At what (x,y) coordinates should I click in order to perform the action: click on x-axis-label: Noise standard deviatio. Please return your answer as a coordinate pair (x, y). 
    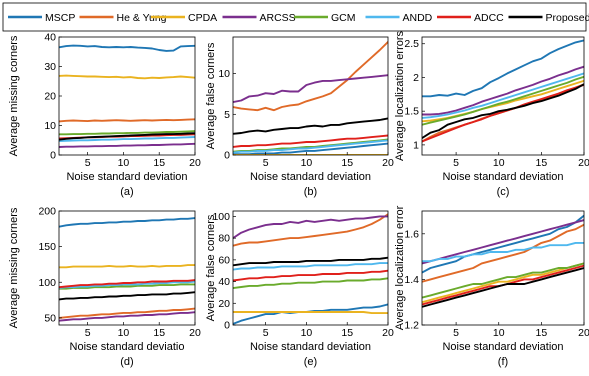
    Looking at the image, I should click on (127, 347).